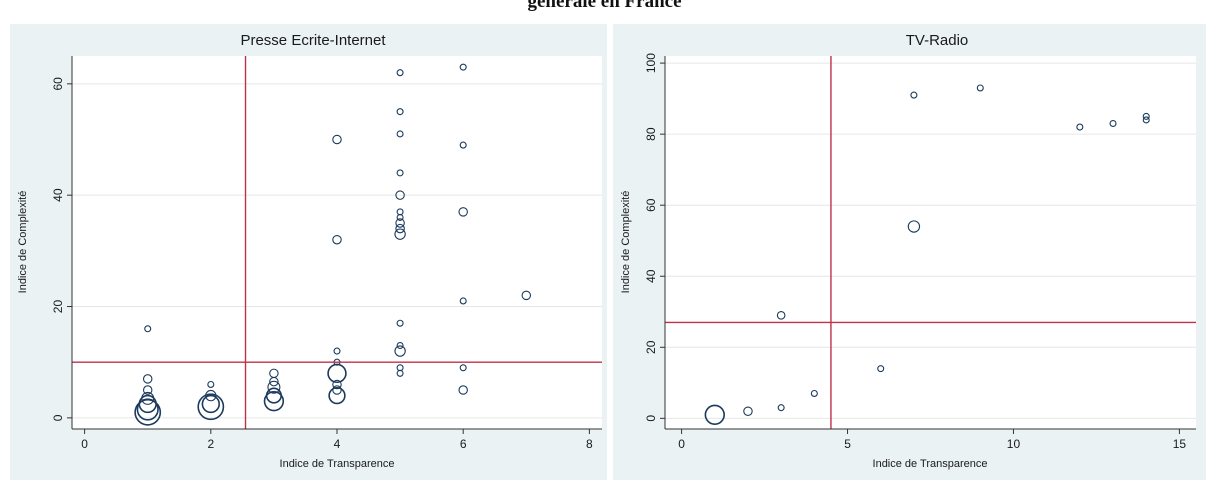 The height and width of the screenshot is (486, 1209). I want to click on figure-heading: générale en France, so click(604, 6).